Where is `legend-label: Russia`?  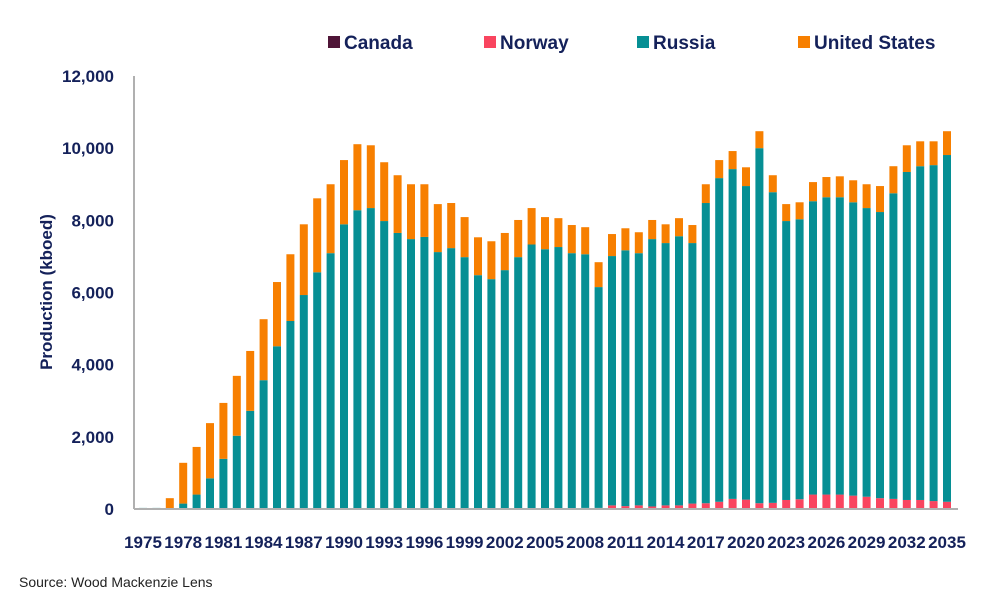 legend-label: Russia is located at coordinates (684, 43).